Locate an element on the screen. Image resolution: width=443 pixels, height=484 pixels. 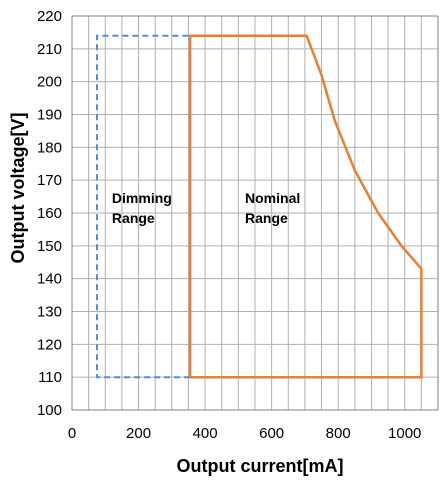
x-tick-label: 0 is located at coordinates (72, 433).